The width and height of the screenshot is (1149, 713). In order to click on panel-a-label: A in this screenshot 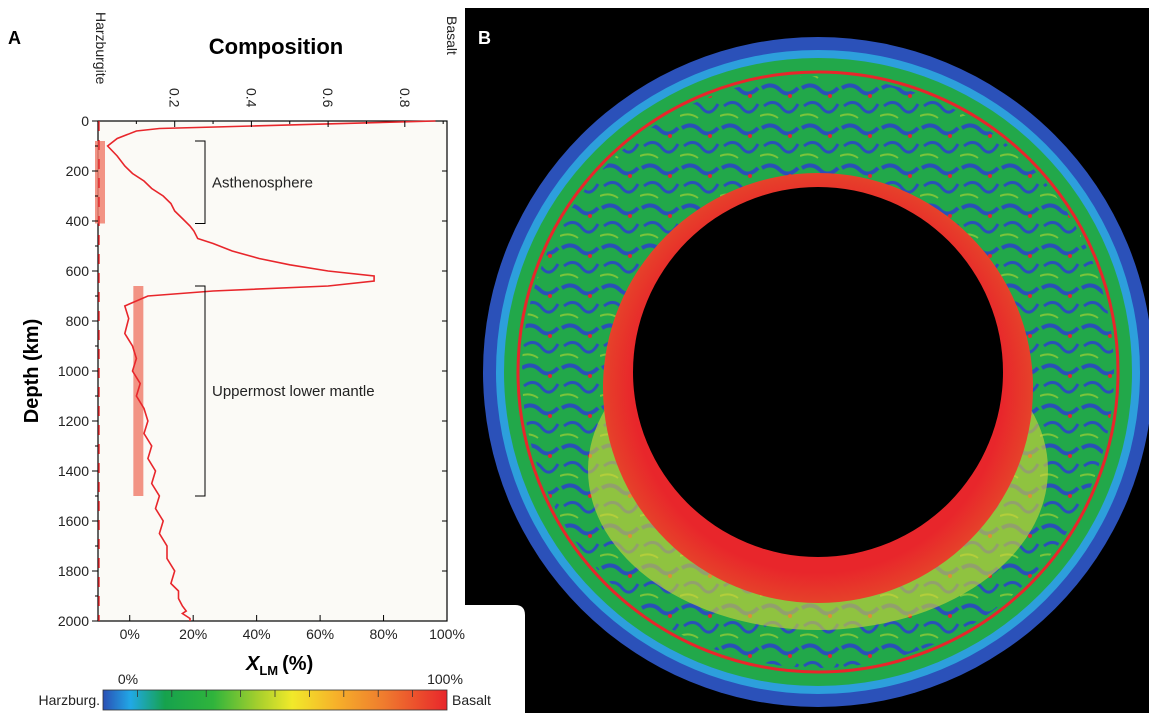, I will do `click(14, 38)`.